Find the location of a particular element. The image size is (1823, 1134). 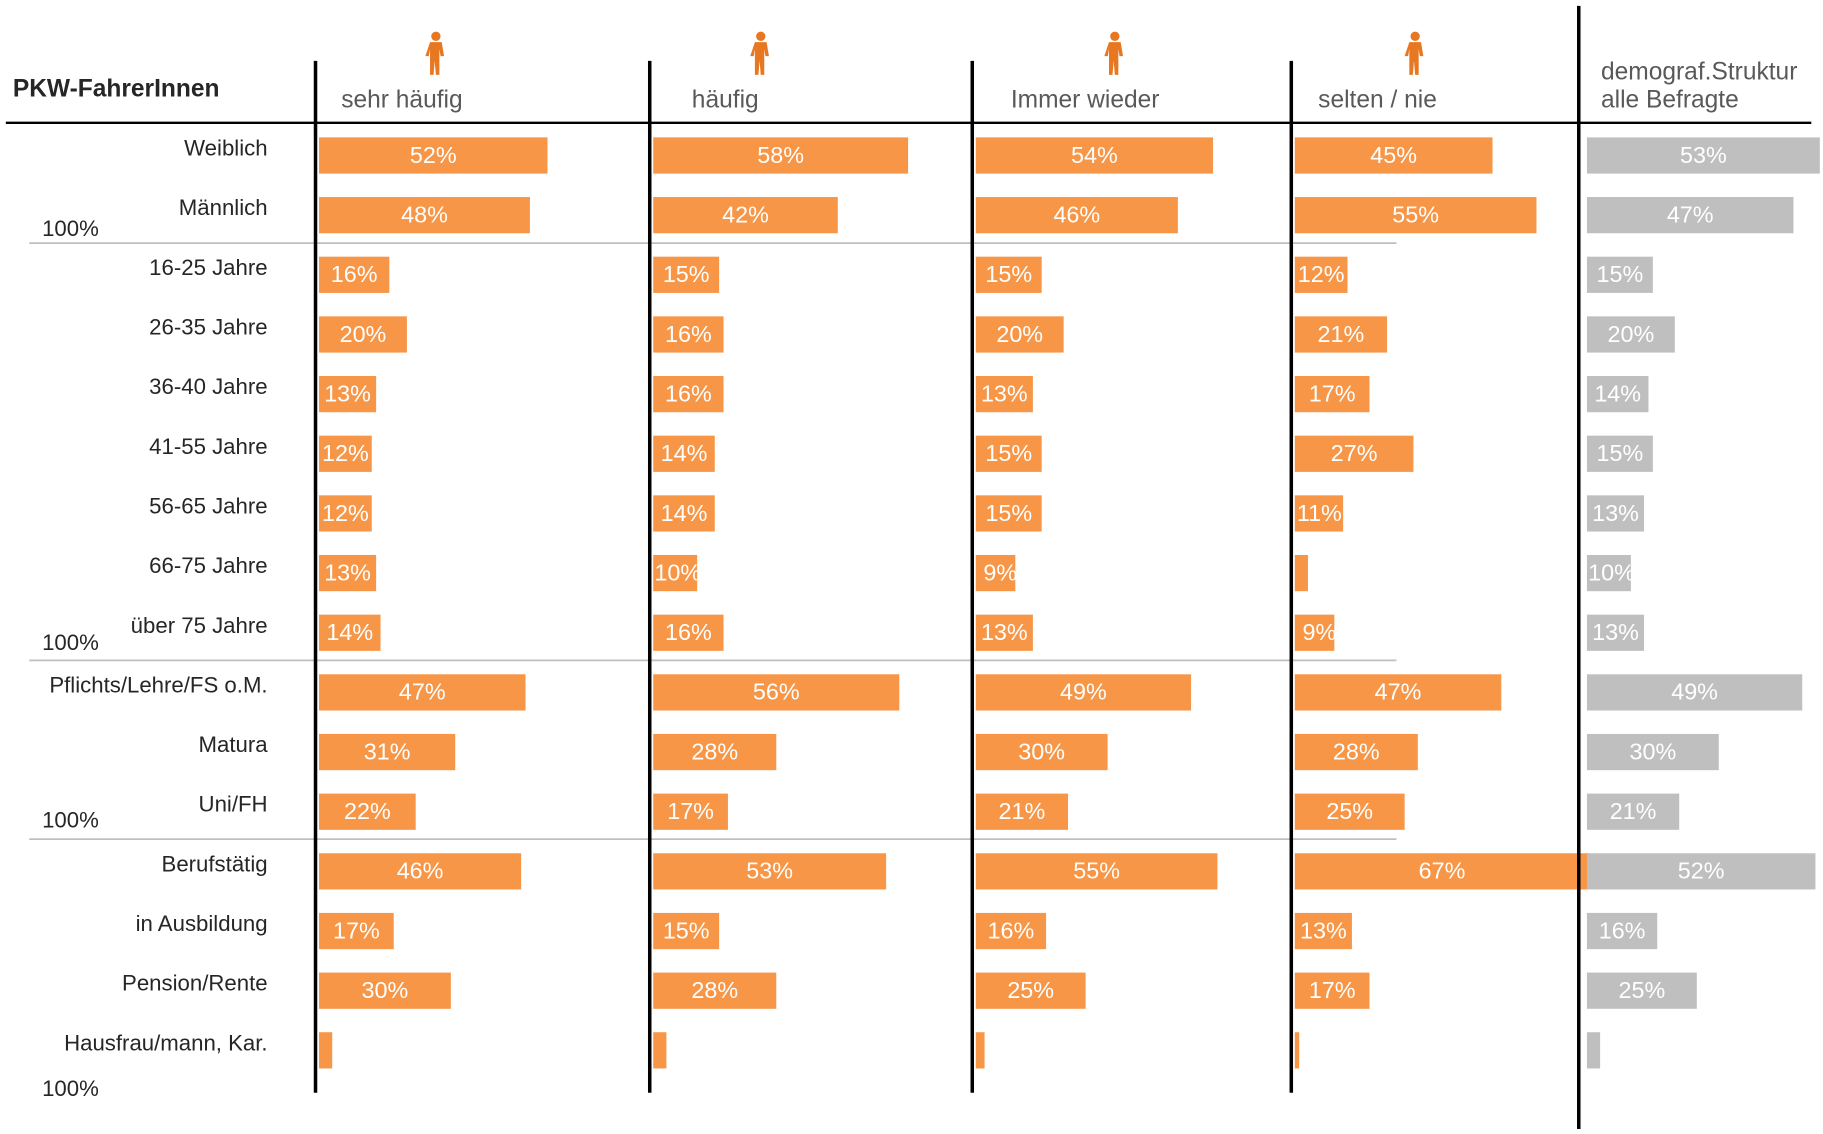

value-label: 28% is located at coordinates (714, 990).